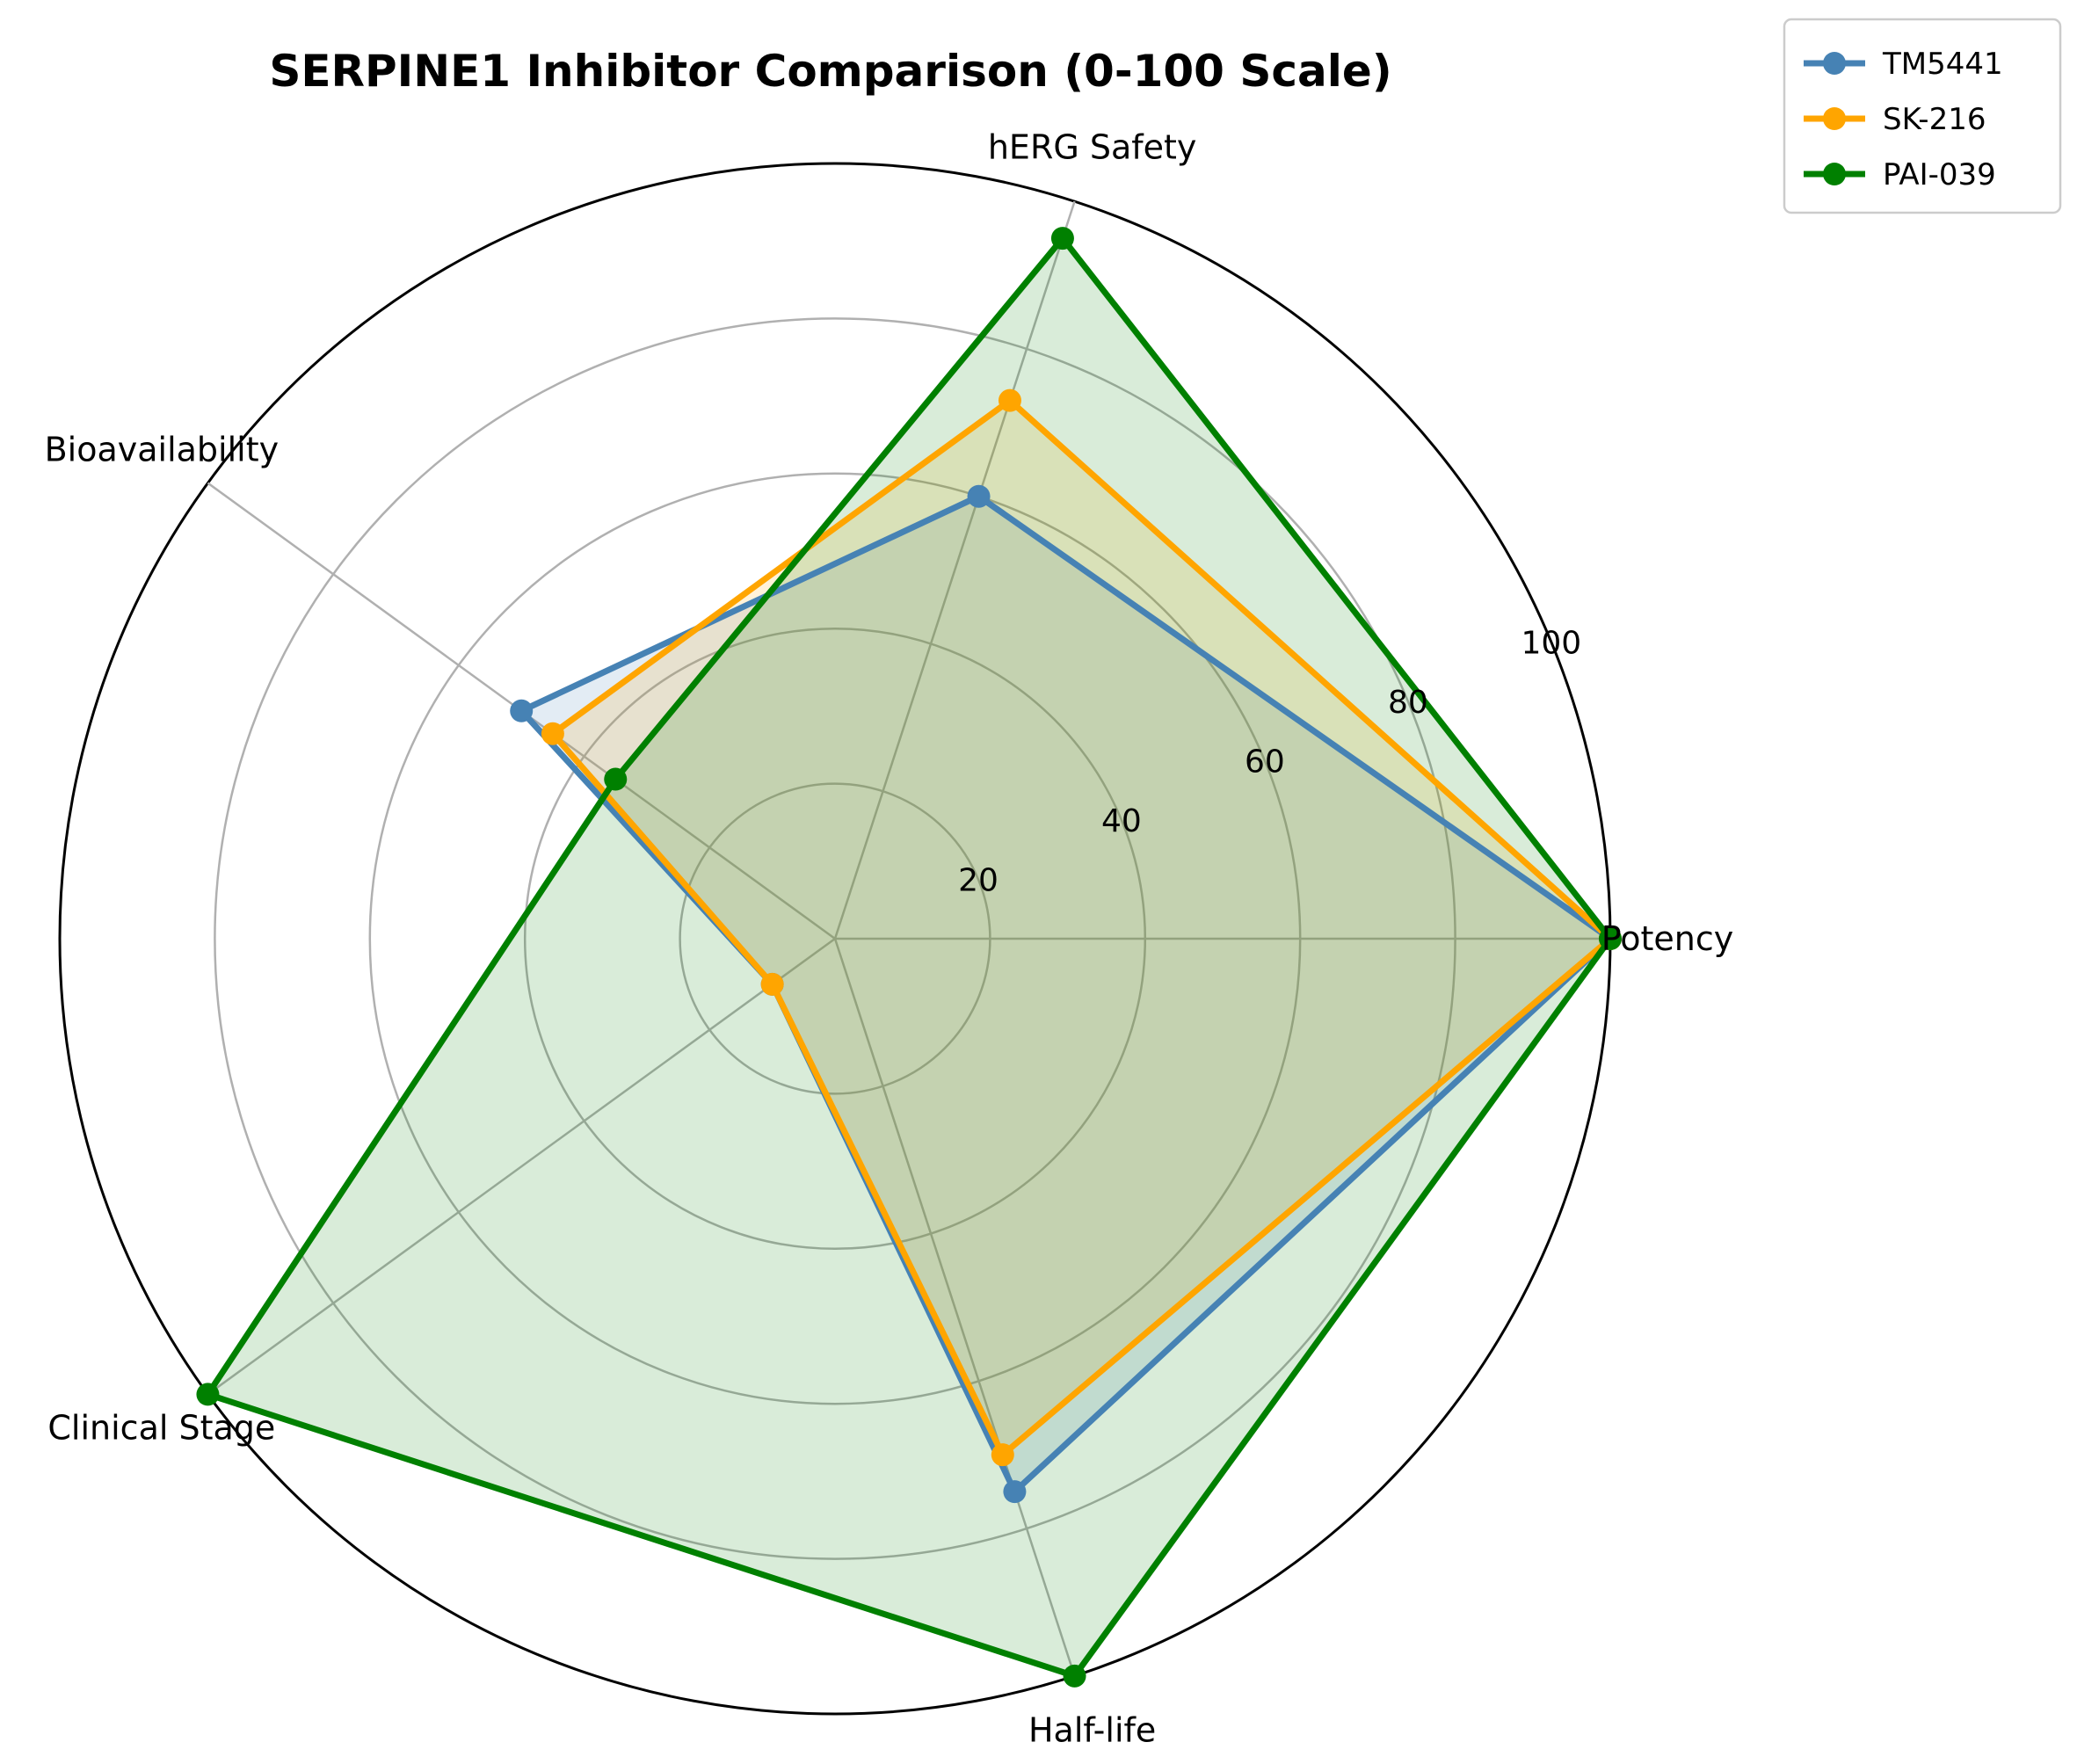 This screenshot has width=2077, height=1764. Describe the element at coordinates (1551, 643) in the screenshot. I see `tick-label: 100` at that location.